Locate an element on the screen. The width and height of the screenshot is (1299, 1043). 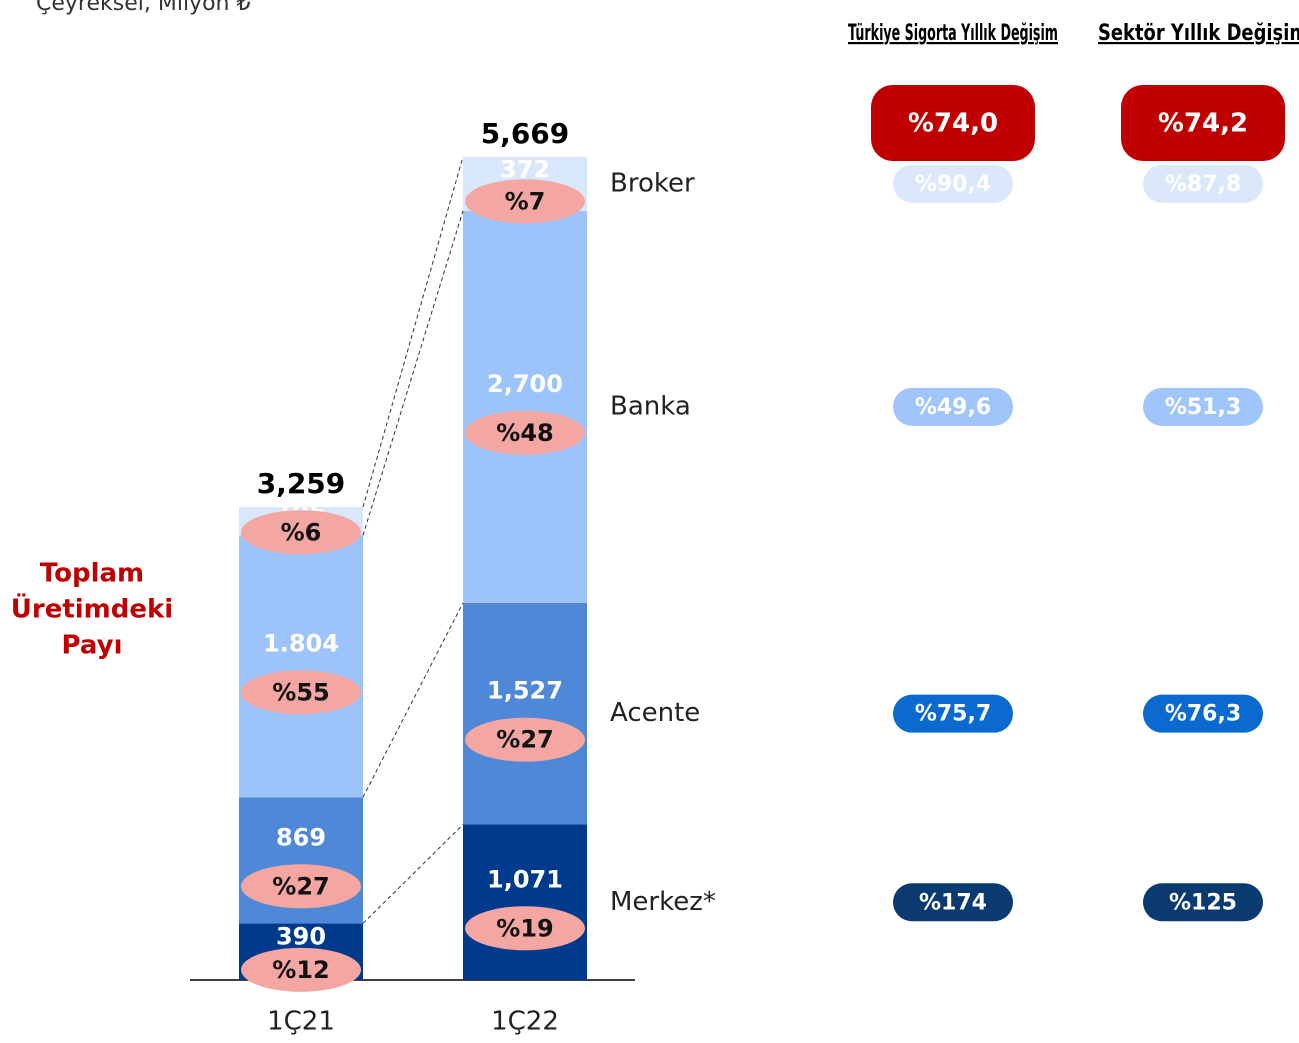
side-label: Payı is located at coordinates (92, 646).